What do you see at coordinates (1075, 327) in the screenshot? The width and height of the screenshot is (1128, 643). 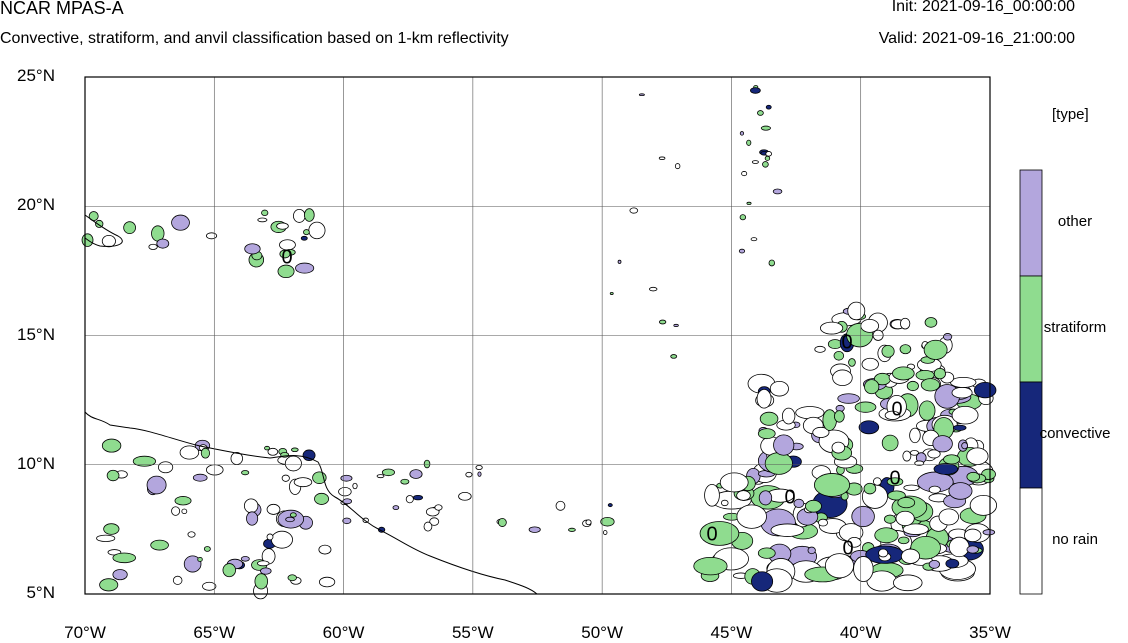 I see `legend-label: stratiform` at bounding box center [1075, 327].